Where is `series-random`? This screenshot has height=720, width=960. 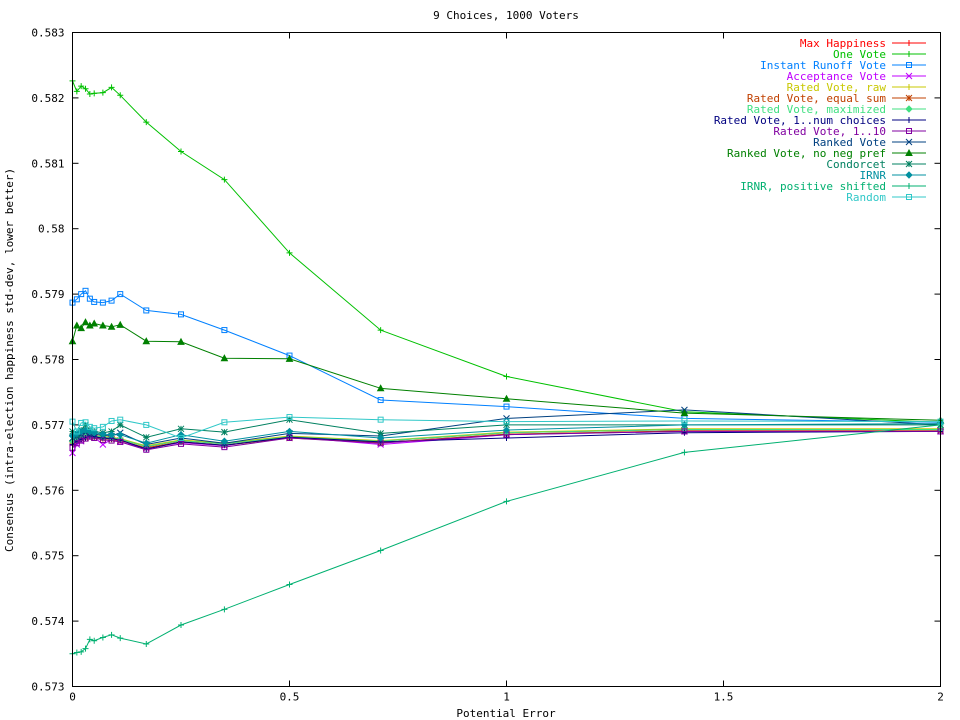
series-random is located at coordinates (506, 427).